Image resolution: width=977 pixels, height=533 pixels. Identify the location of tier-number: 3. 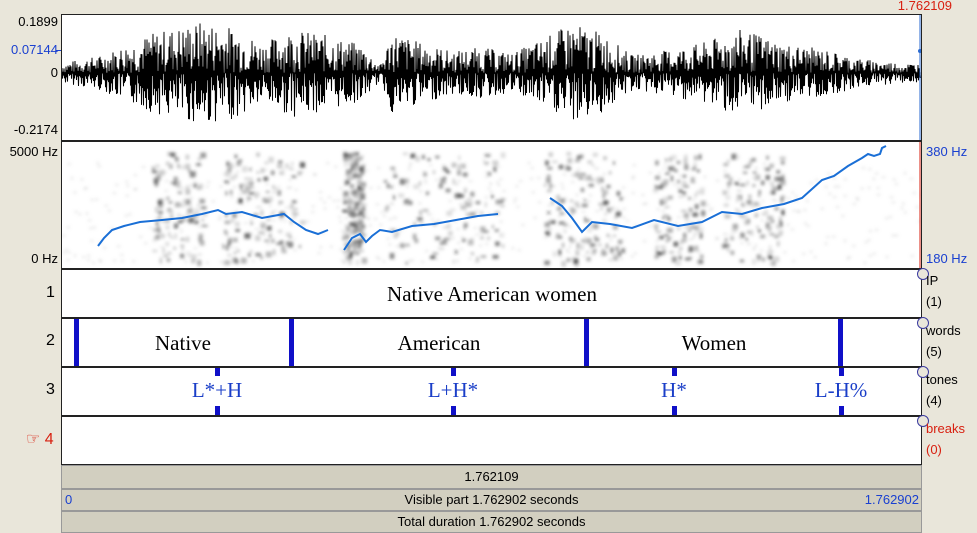
(50, 389).